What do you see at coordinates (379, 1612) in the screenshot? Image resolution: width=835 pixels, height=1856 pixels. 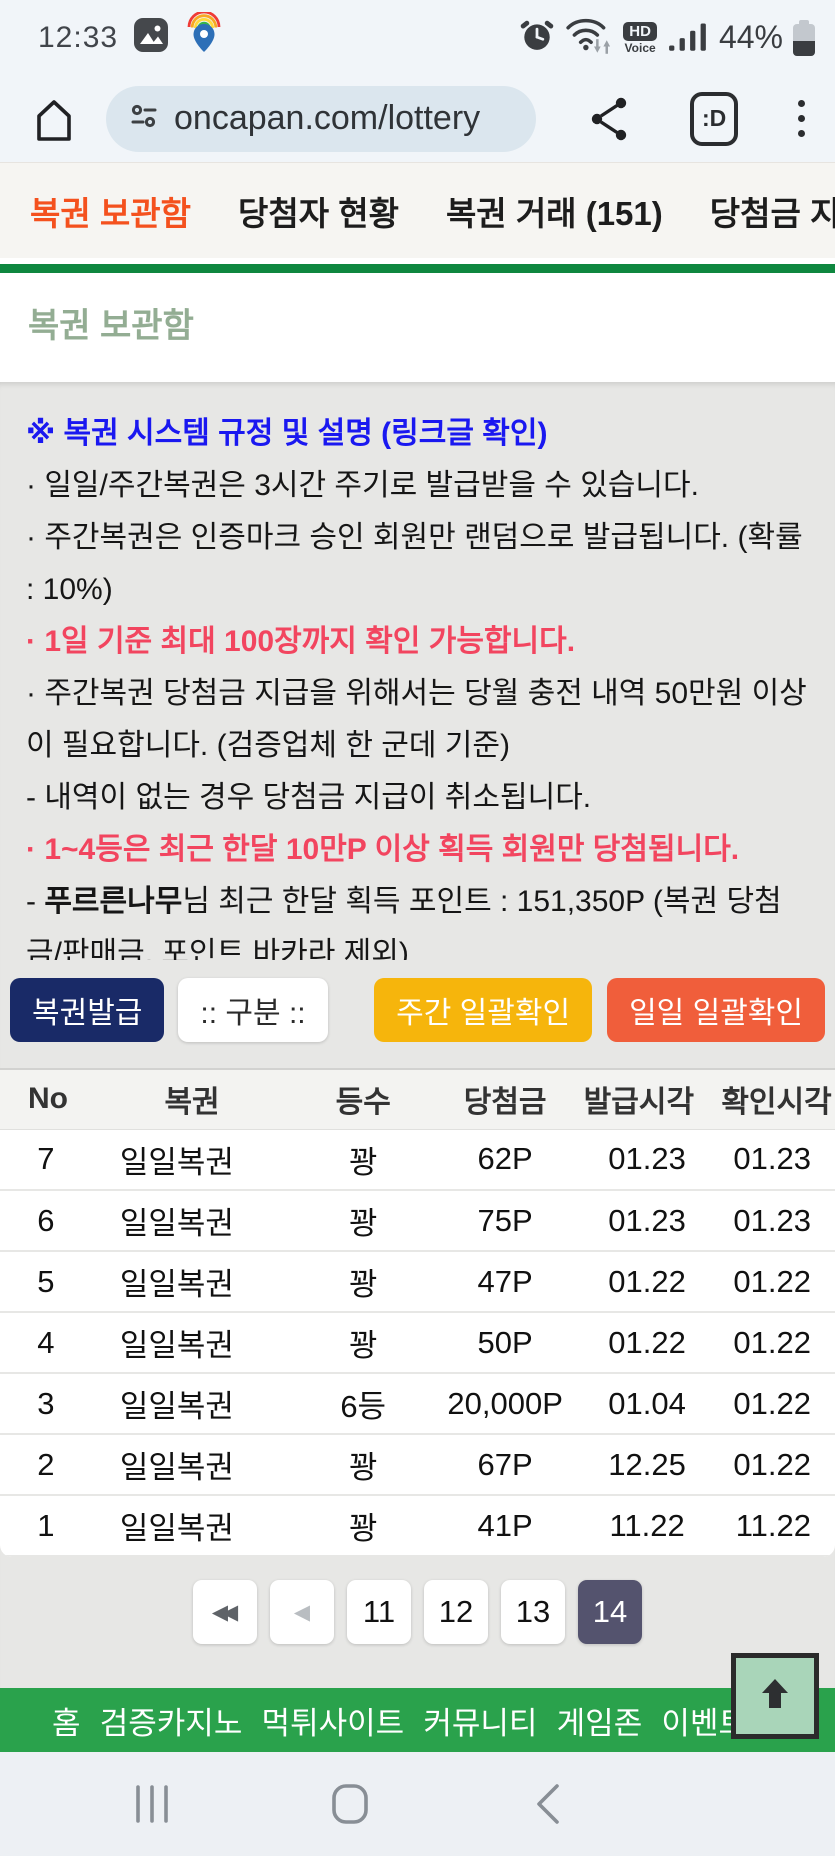 I see `page-button: 11` at bounding box center [379, 1612].